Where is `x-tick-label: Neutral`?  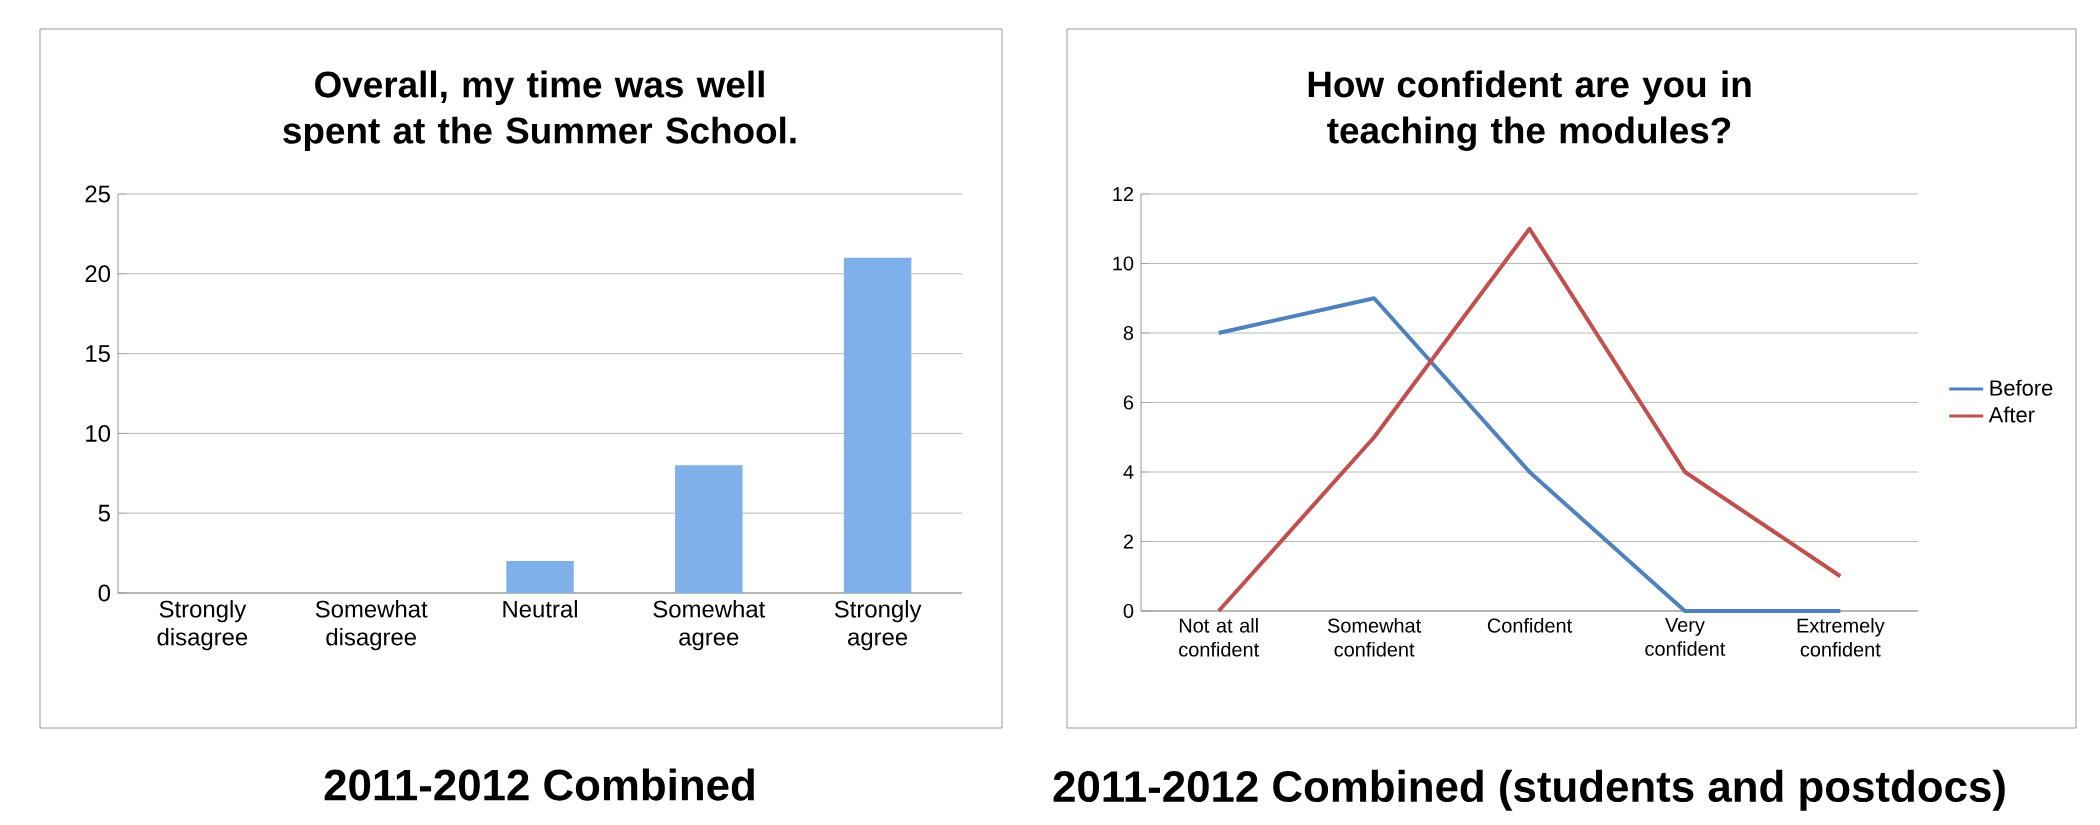
x-tick-label: Neutral is located at coordinates (540, 609).